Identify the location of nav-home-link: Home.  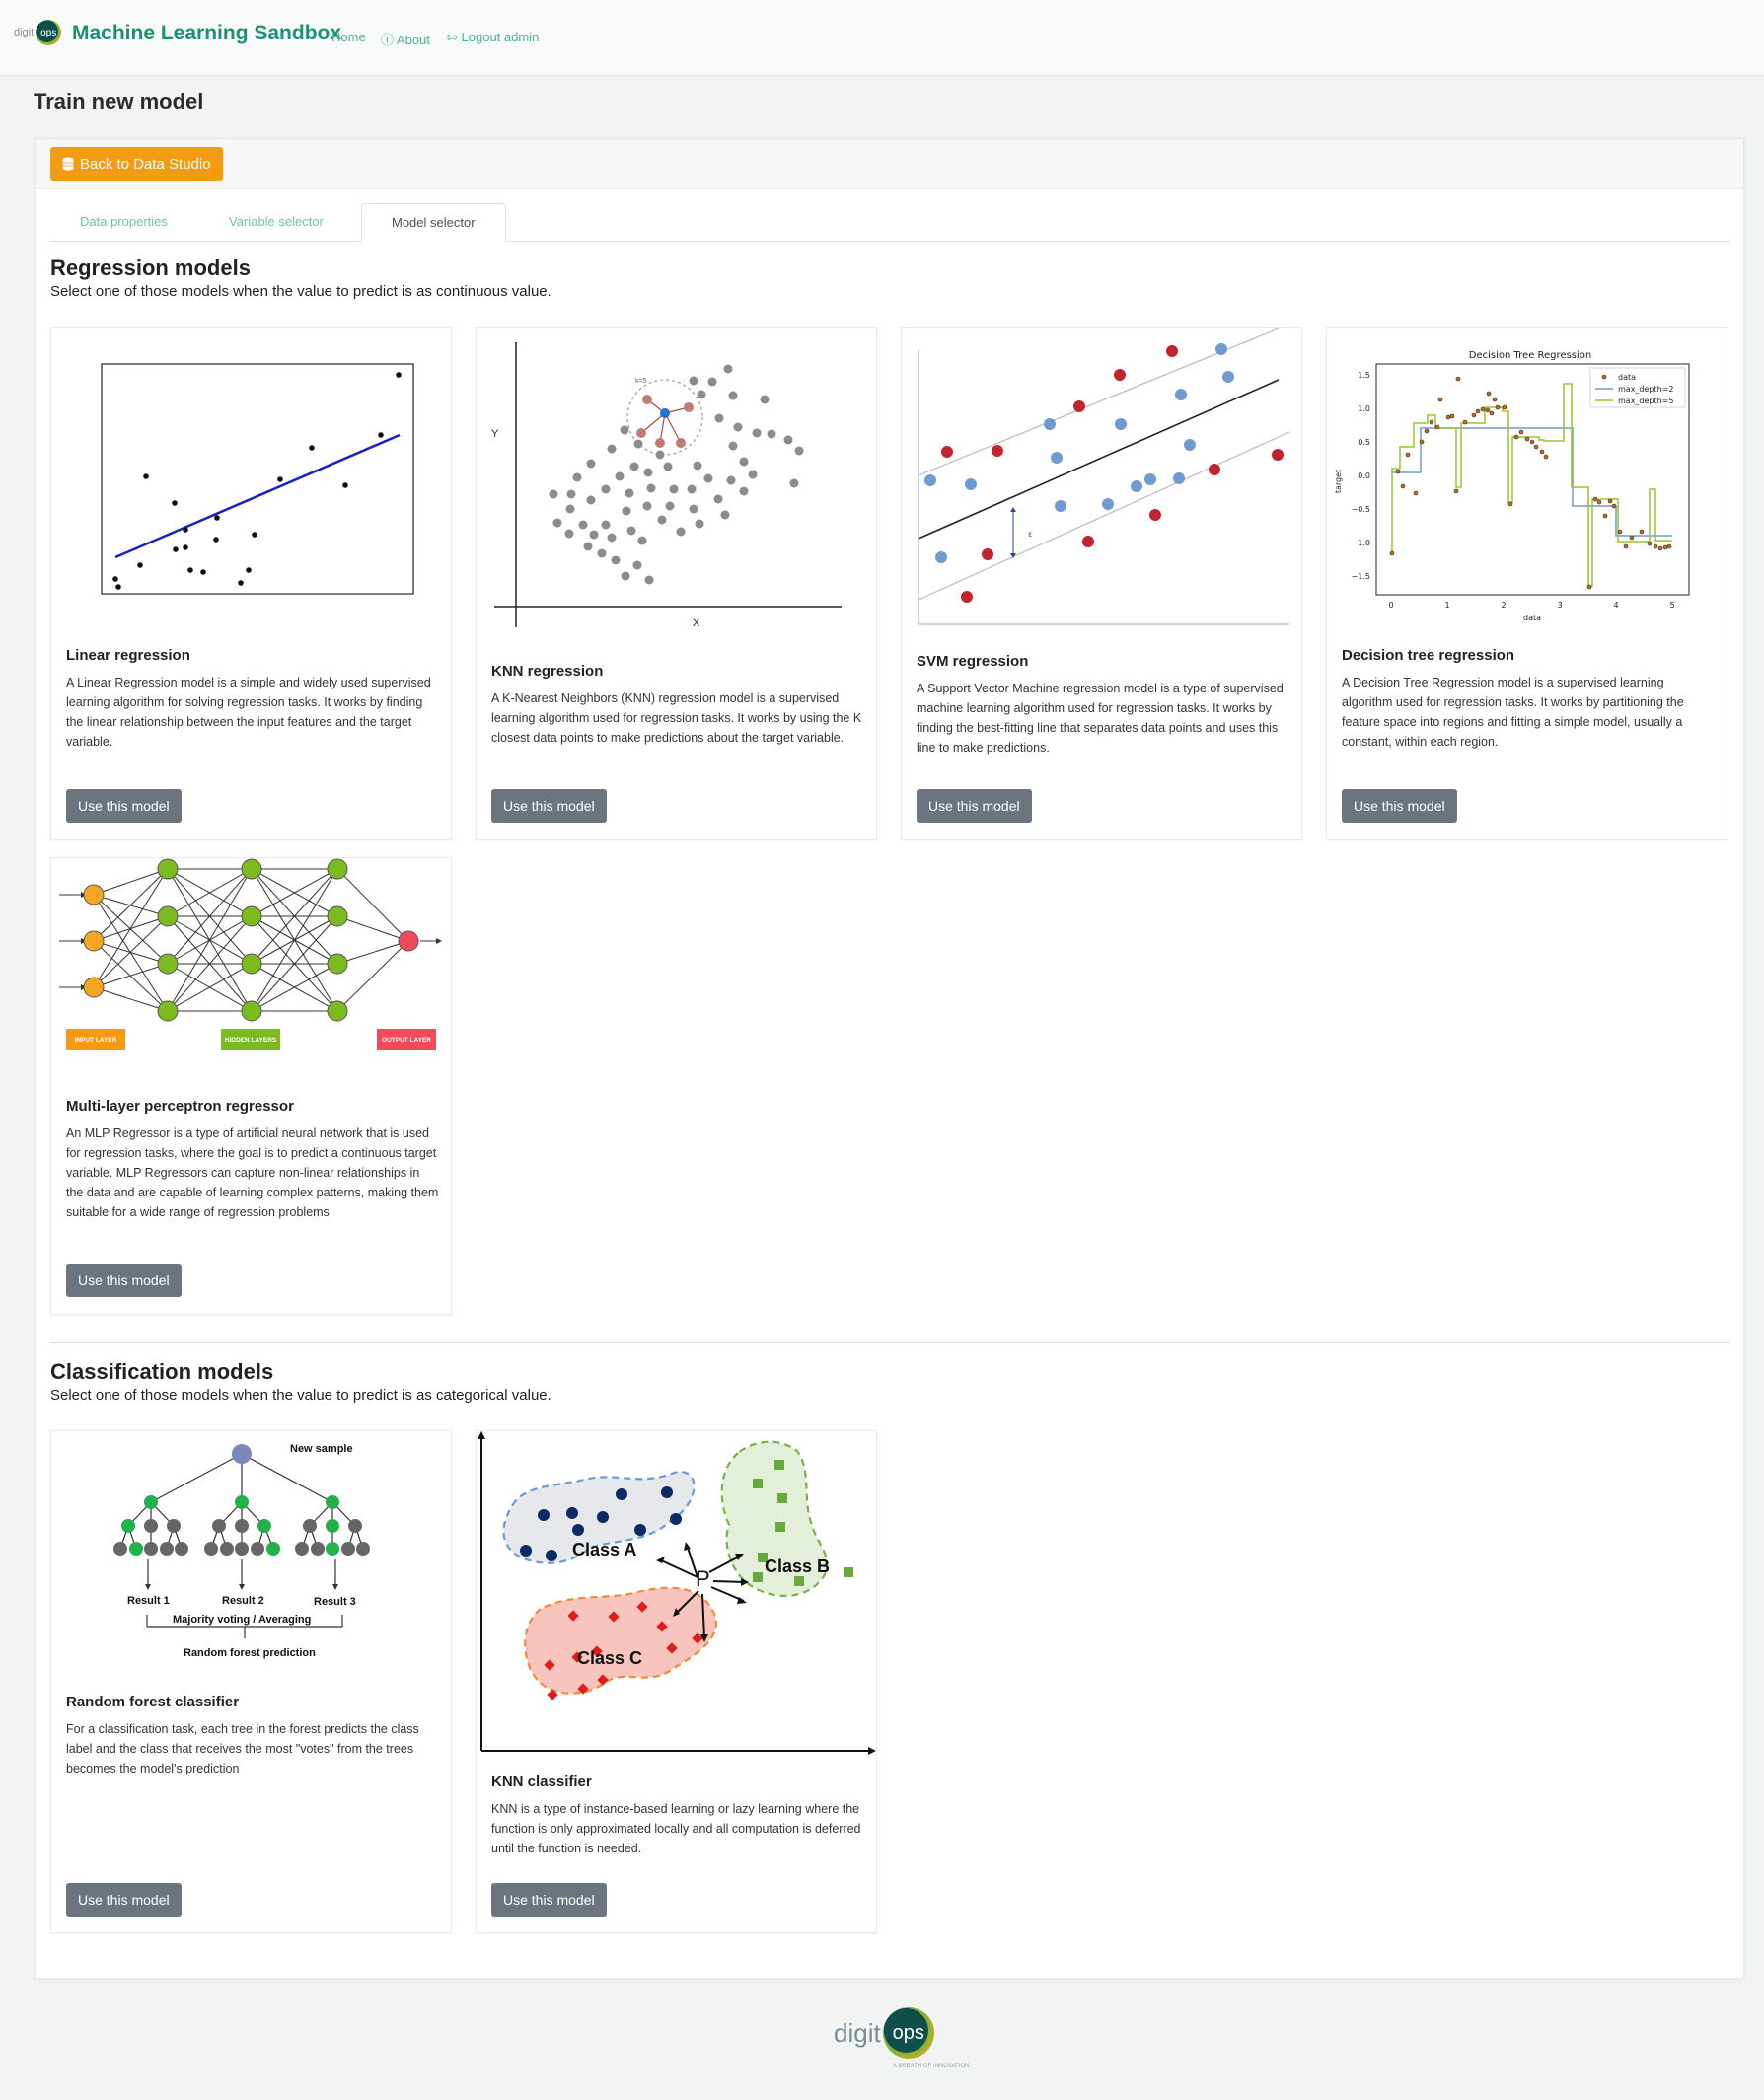
(348, 37).